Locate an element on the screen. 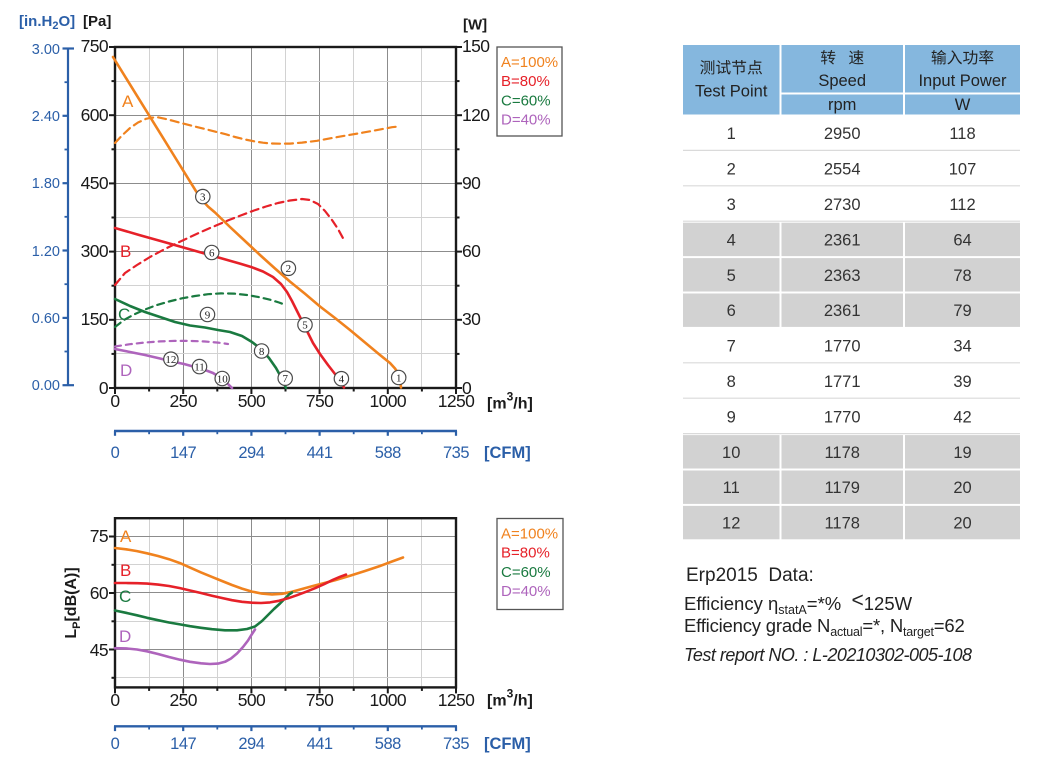 The height and width of the screenshot is (783, 1039). svg-text: 450 is located at coordinates (95, 183).